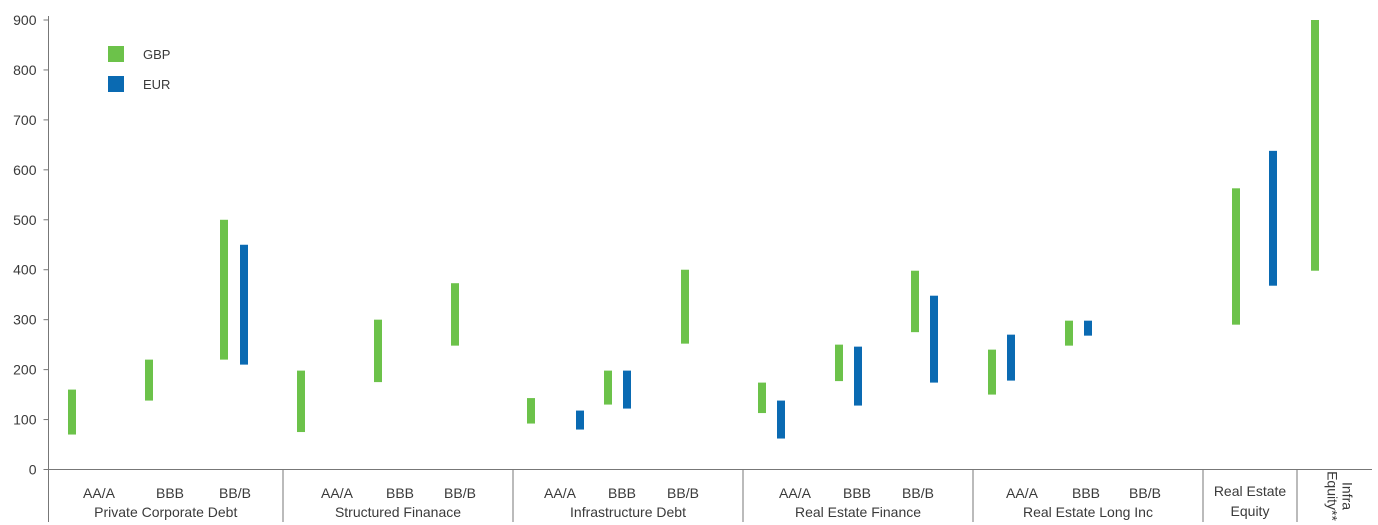 The width and height of the screenshot is (1378, 525). I want to click on bar-eur-real-estate-equity, so click(1273, 218).